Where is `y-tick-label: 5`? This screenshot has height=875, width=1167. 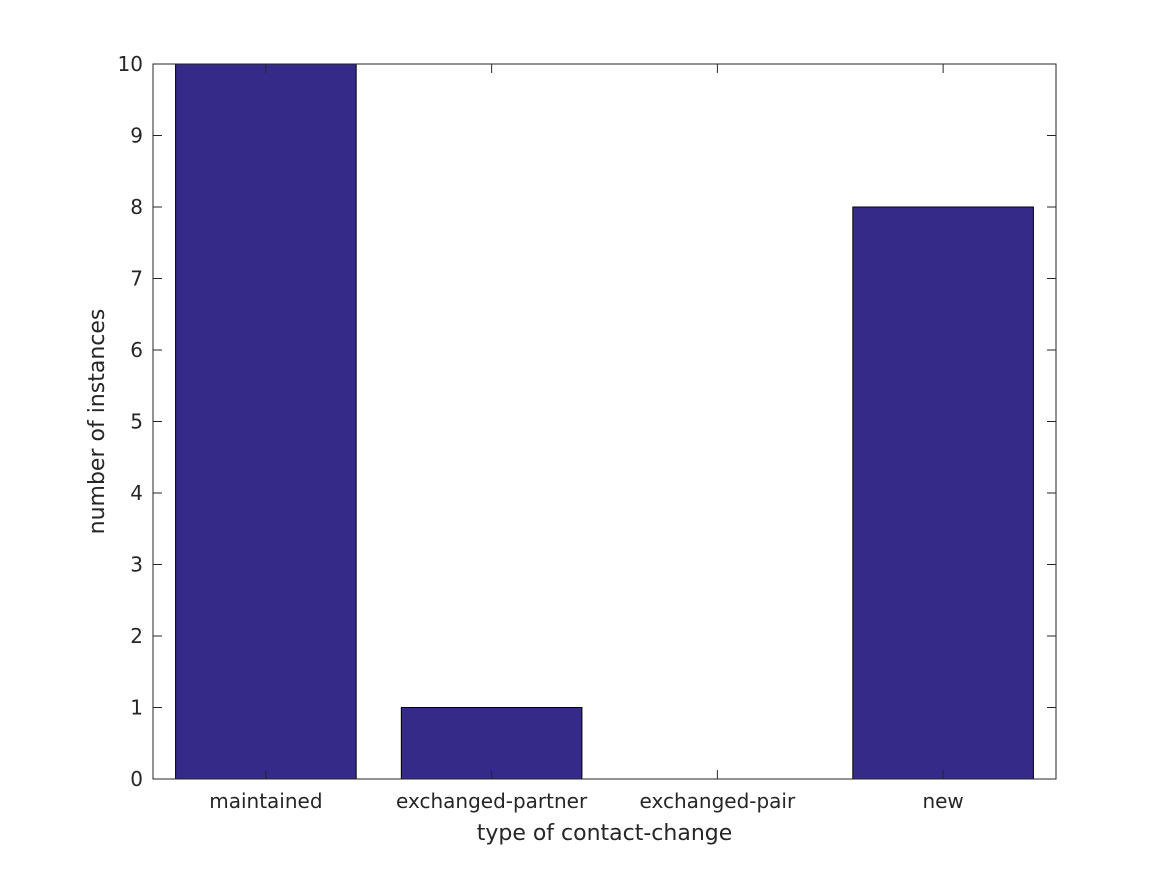 y-tick-label: 5 is located at coordinates (136, 422).